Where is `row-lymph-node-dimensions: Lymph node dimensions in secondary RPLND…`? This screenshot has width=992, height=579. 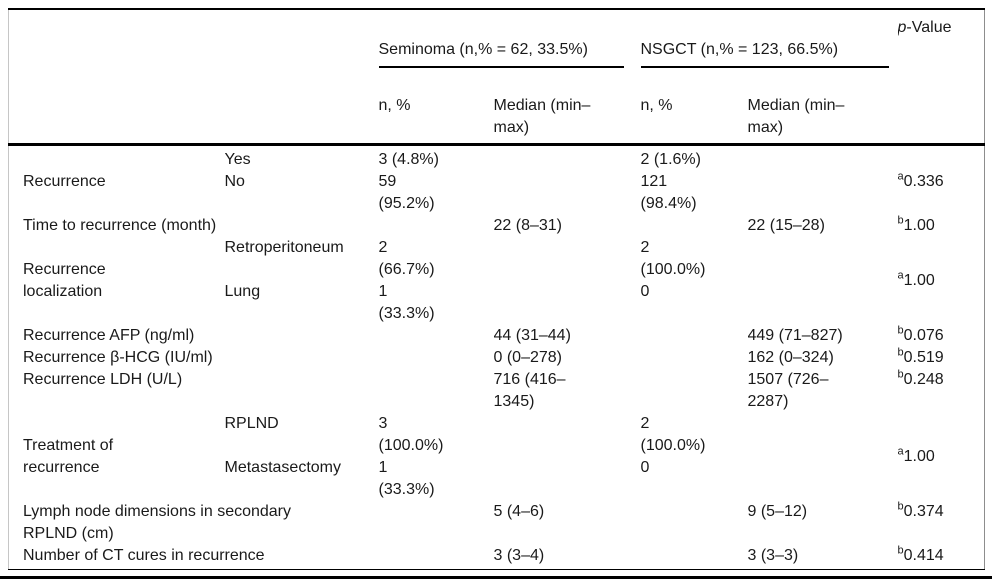 row-lymph-node-dimensions: Lymph node dimensions in secondary RPLND… is located at coordinates (497, 523).